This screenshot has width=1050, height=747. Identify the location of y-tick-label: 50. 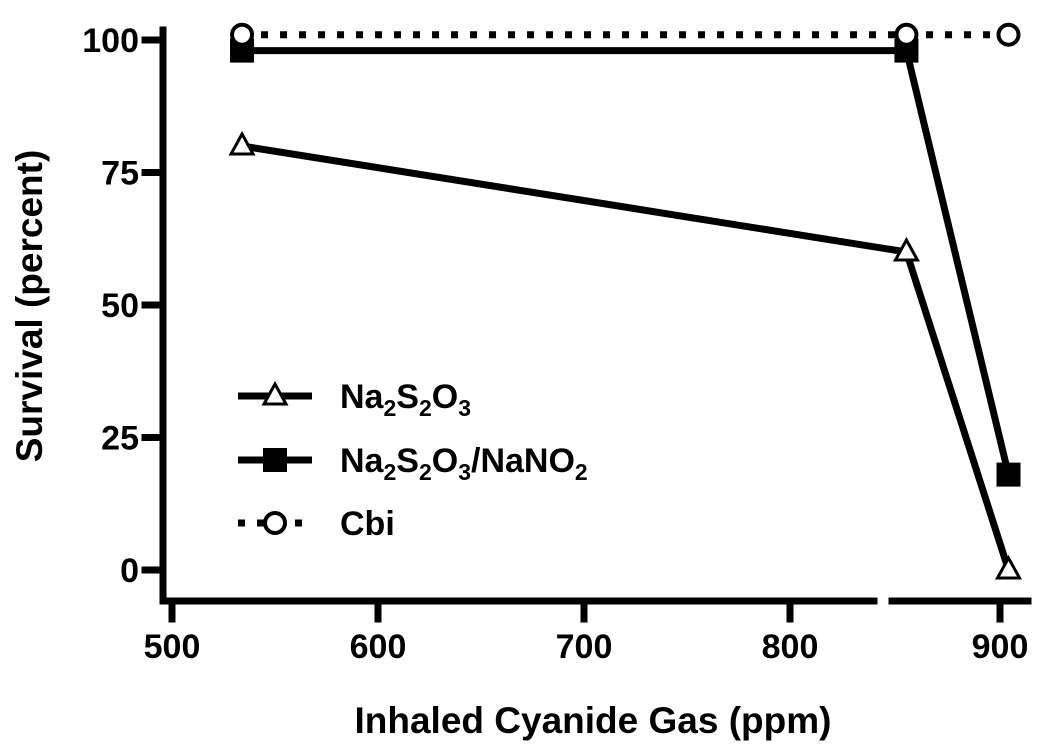
(120, 306).